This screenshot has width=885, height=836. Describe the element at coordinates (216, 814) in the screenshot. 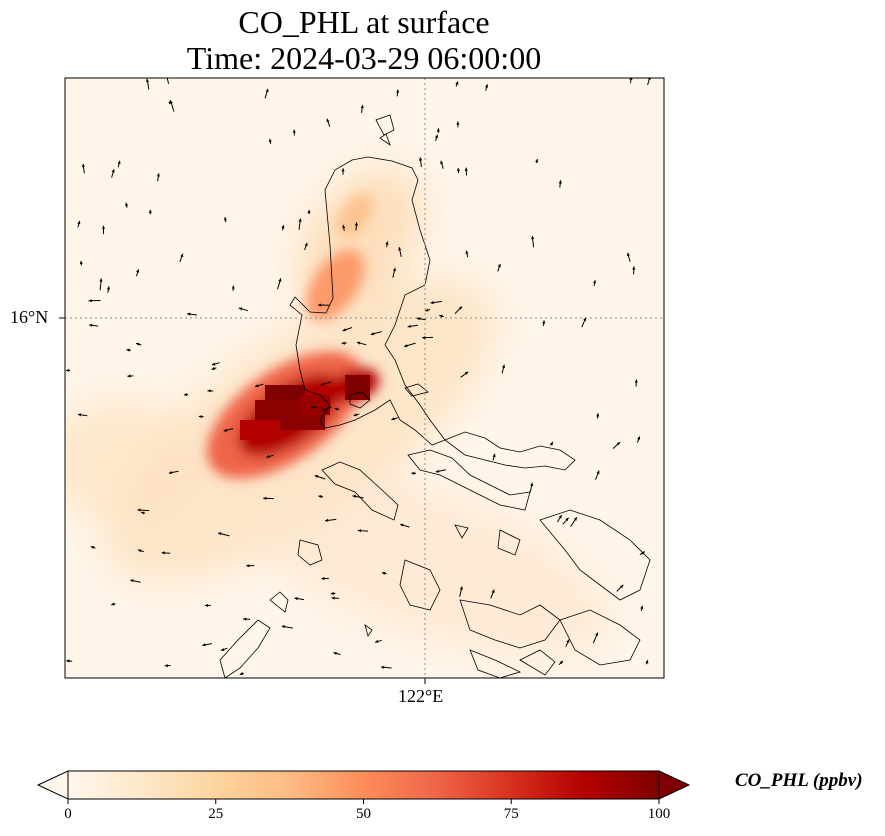

I see `colorbar-tick-label: 25` at that location.